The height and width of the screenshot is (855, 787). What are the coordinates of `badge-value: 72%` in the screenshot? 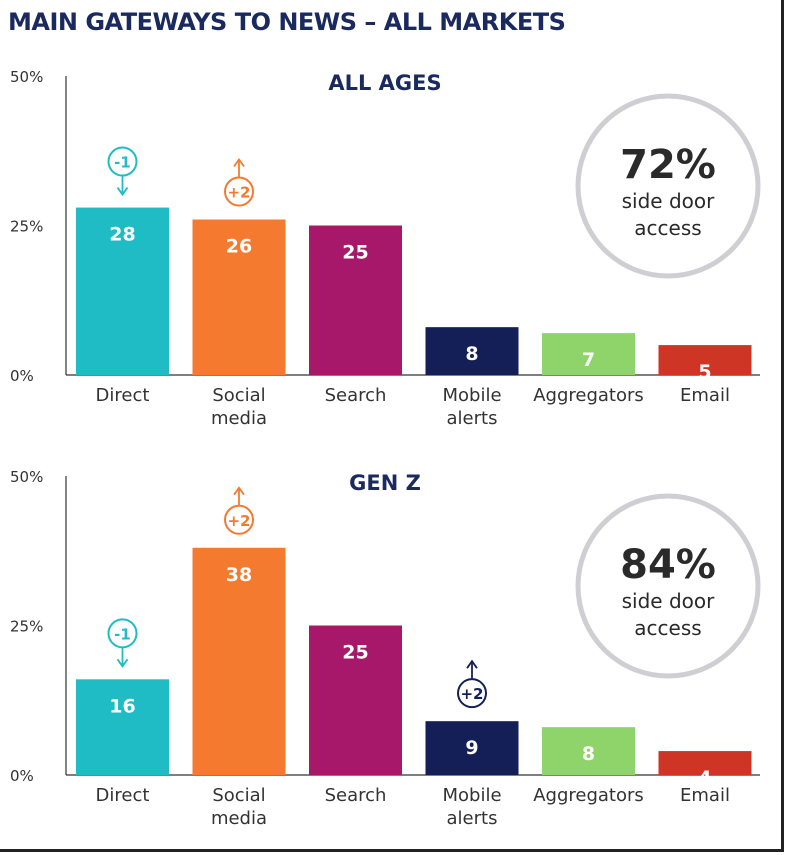 It's located at (668, 165).